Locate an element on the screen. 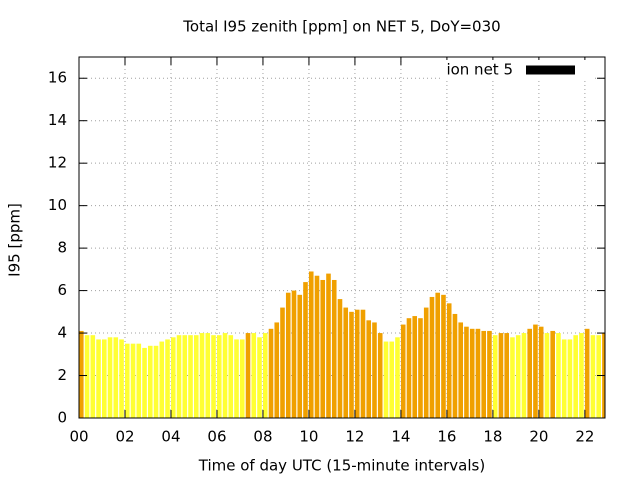  y-tick-label: 8 is located at coordinates (62, 248).